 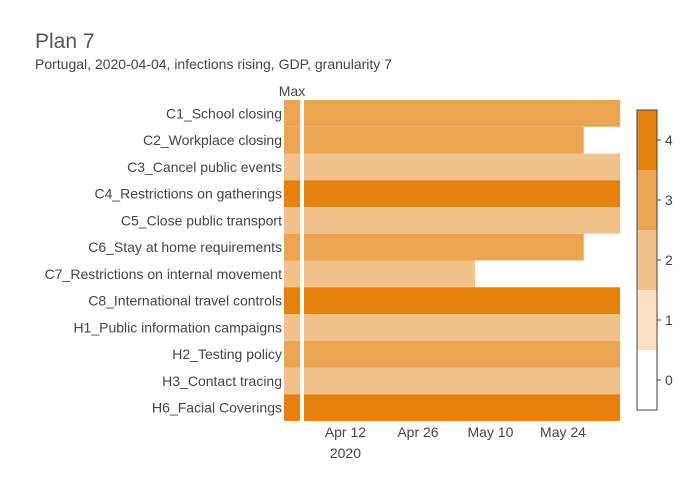 What do you see at coordinates (204, 167) in the screenshot?
I see `row-label: C3_Cancel public events` at bounding box center [204, 167].